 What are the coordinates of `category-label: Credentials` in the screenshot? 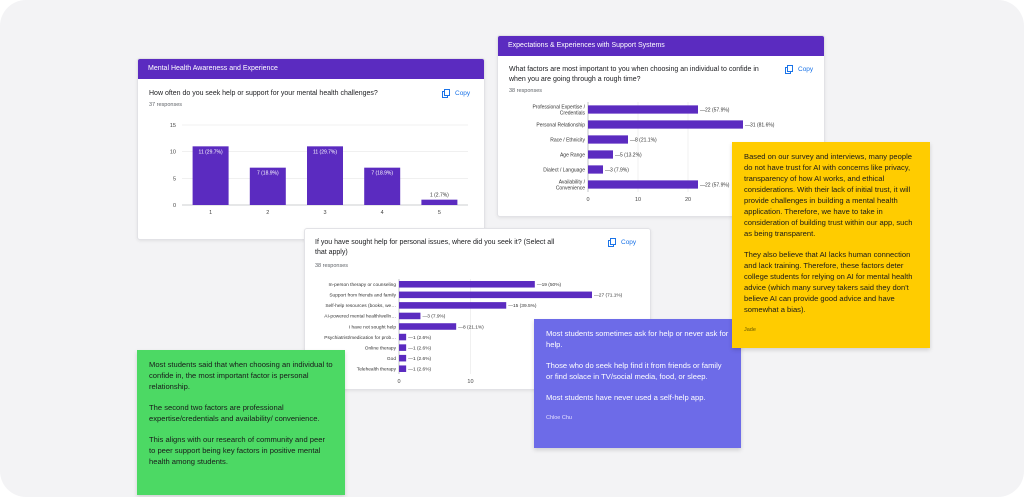 It's located at (573, 114).